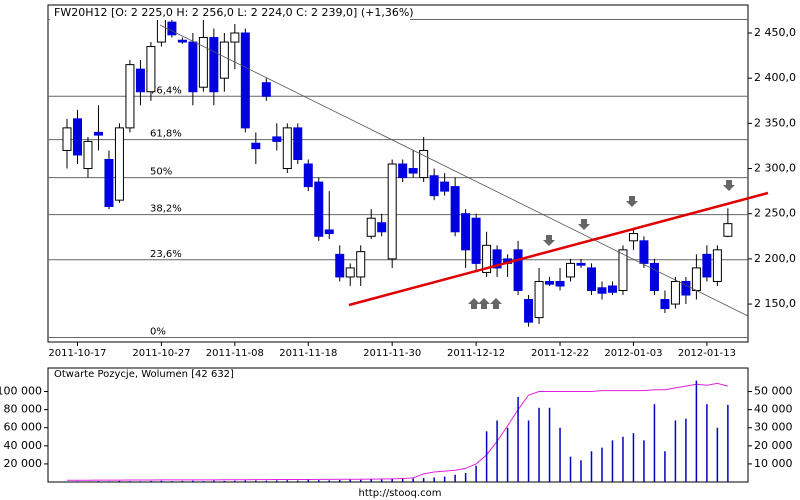 The height and width of the screenshot is (500, 800). I want to click on y2-tick-label: 10 000, so click(773, 463).